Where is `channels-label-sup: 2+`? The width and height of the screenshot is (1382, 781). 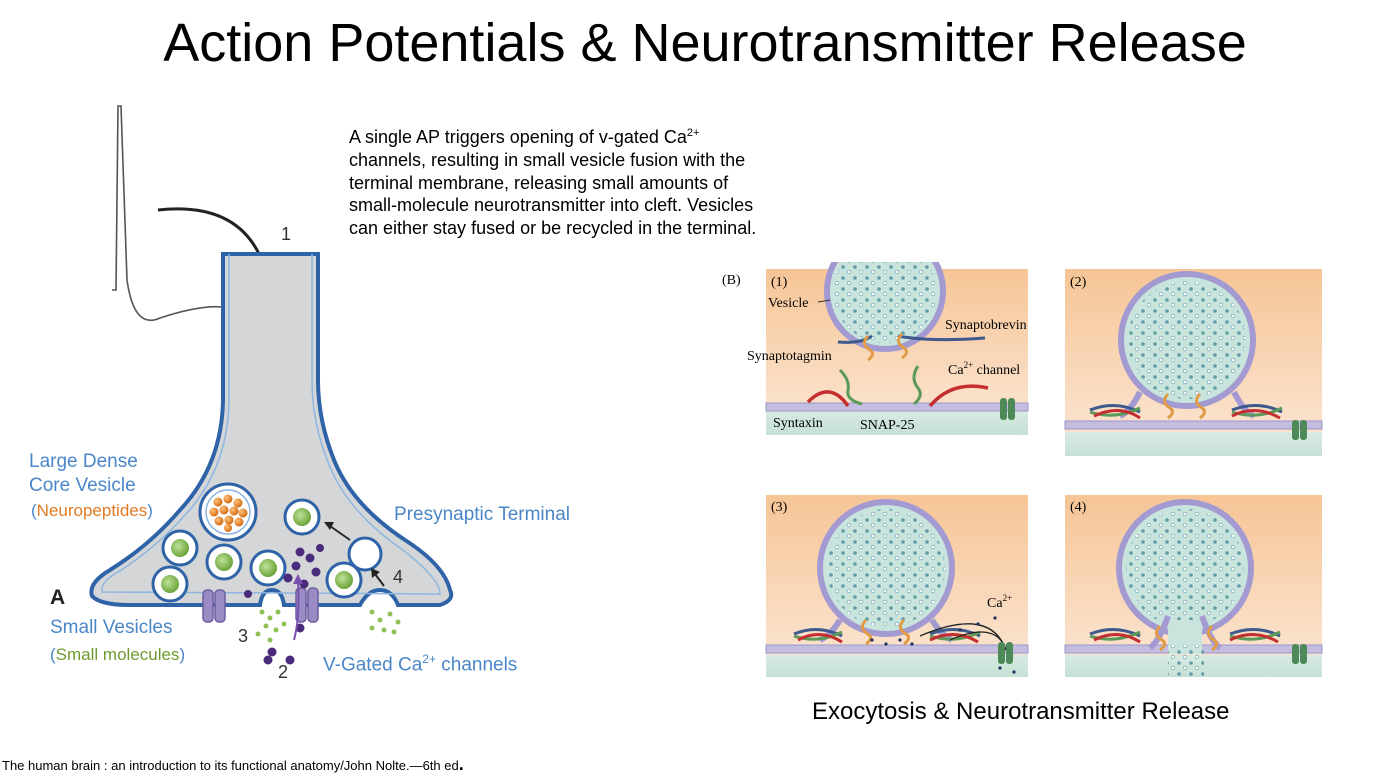
channels-label-sup: 2+ is located at coordinates (429, 659).